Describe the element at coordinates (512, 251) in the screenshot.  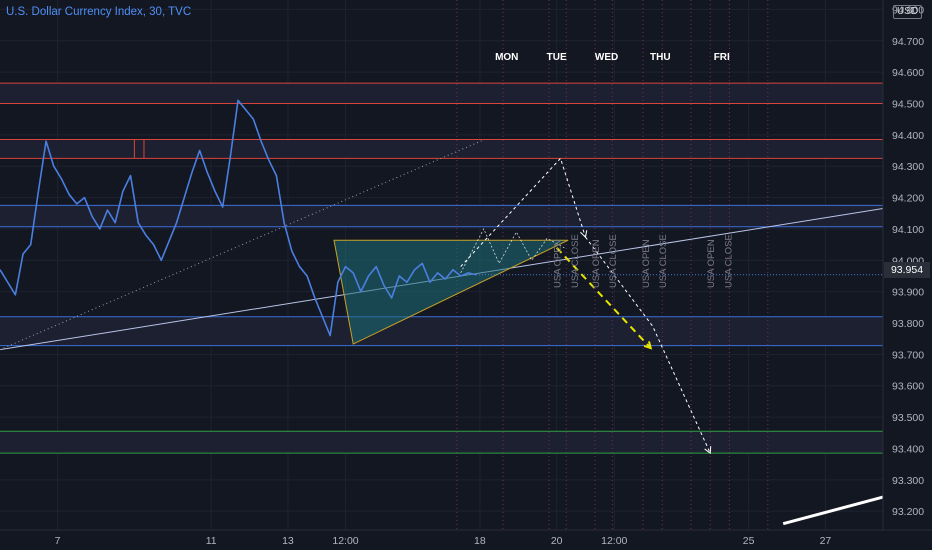
I see `zigzag-projection` at that location.